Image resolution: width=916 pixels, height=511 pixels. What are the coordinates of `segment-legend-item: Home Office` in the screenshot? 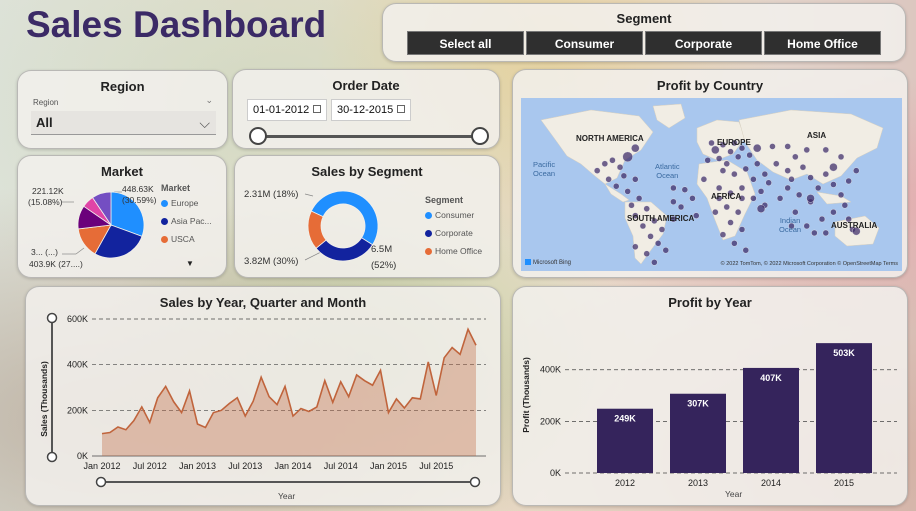 It's located at (453, 251).